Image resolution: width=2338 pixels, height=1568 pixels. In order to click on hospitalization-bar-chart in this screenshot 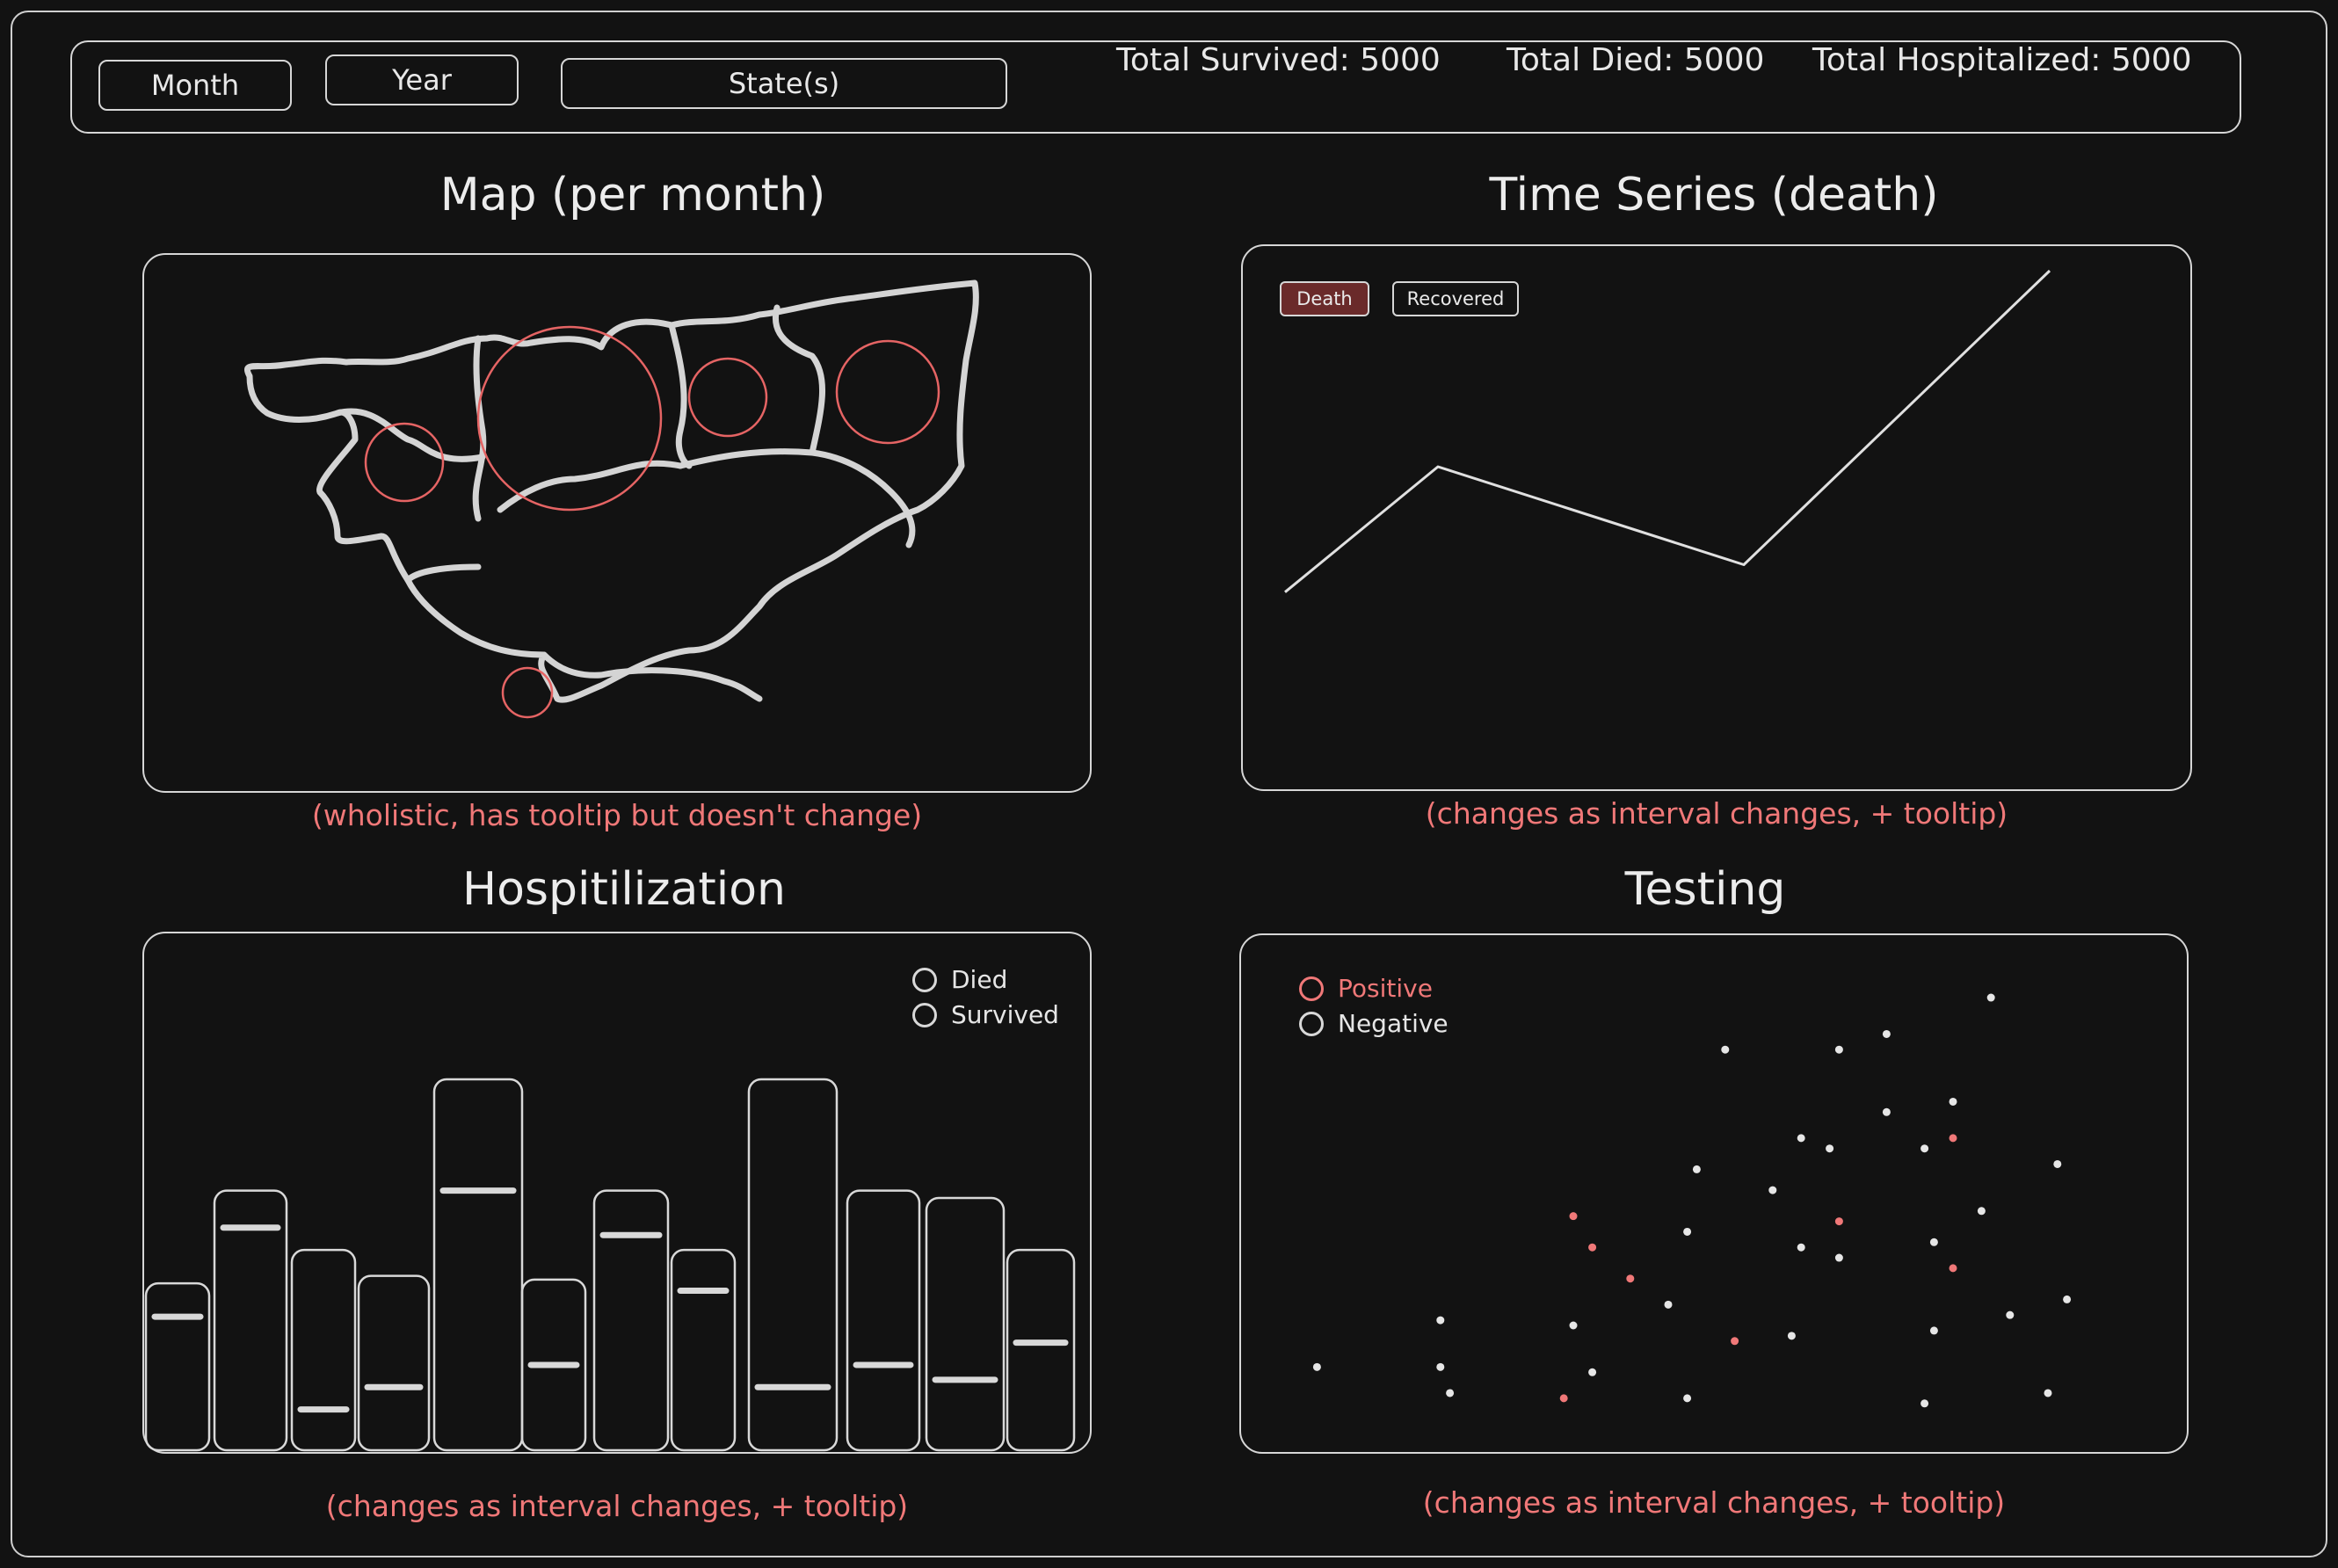, I will do `click(618, 1194)`.